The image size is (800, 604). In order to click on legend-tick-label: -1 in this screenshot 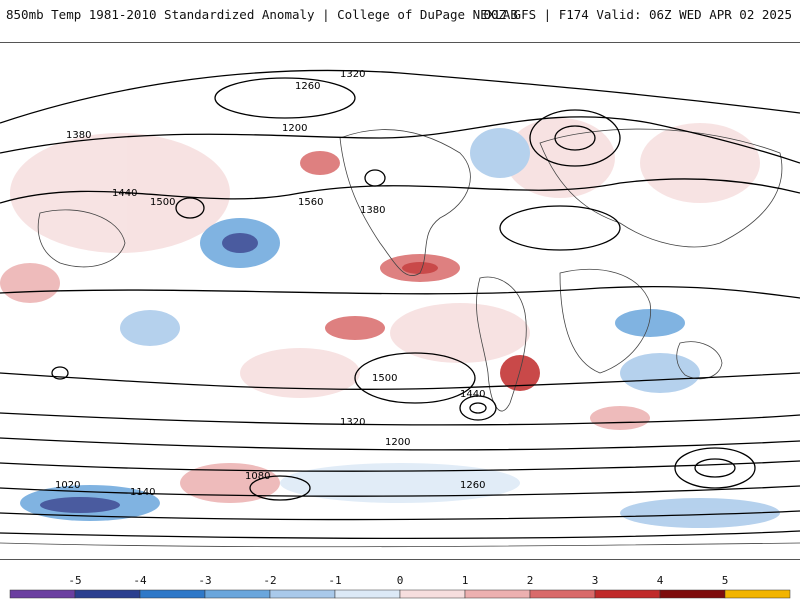, I will do `click(334, 580)`.